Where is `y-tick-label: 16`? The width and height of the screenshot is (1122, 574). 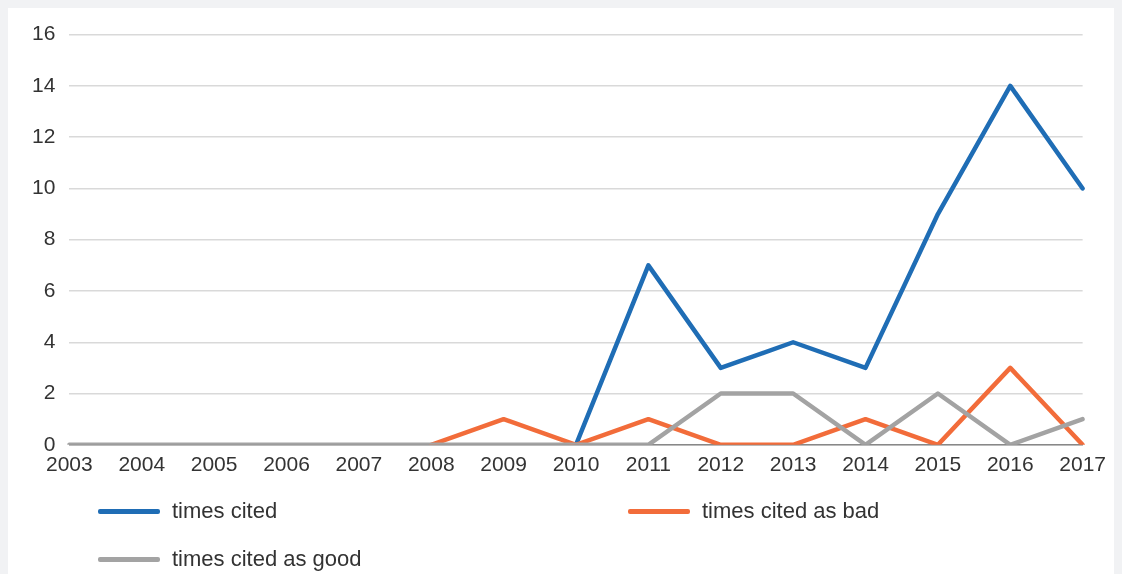
y-tick-label: 16 is located at coordinates (44, 33).